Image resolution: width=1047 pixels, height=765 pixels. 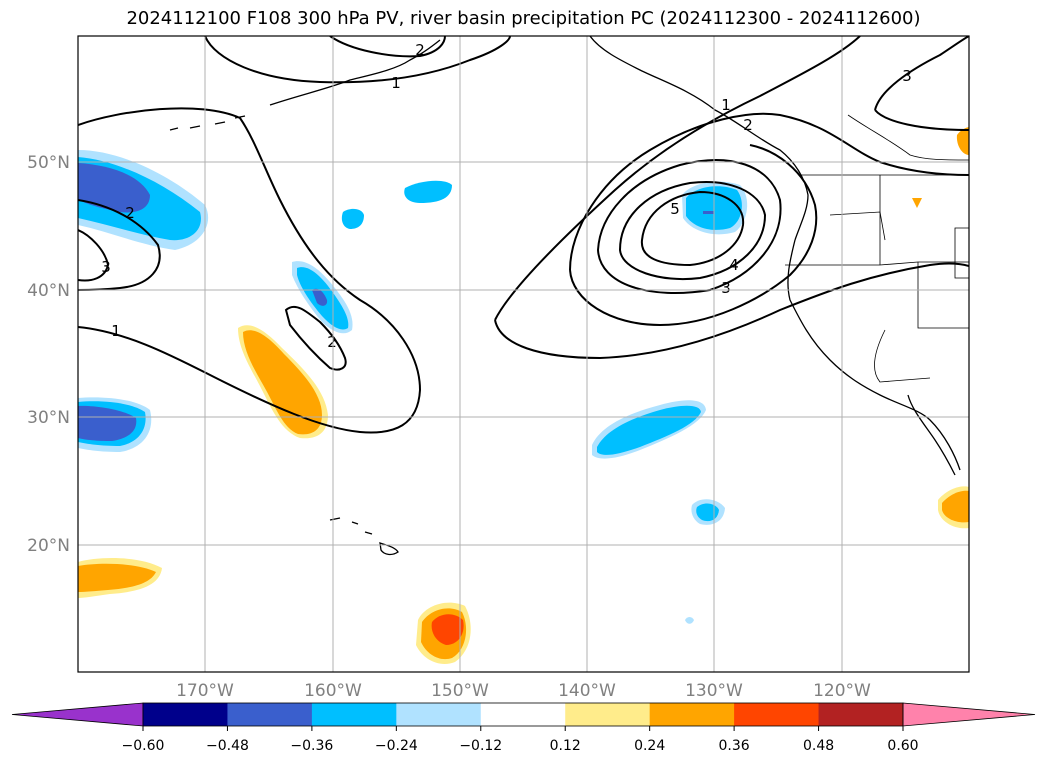 What do you see at coordinates (587, 691) in the screenshot?
I see `lon-label: 140°W` at bounding box center [587, 691].